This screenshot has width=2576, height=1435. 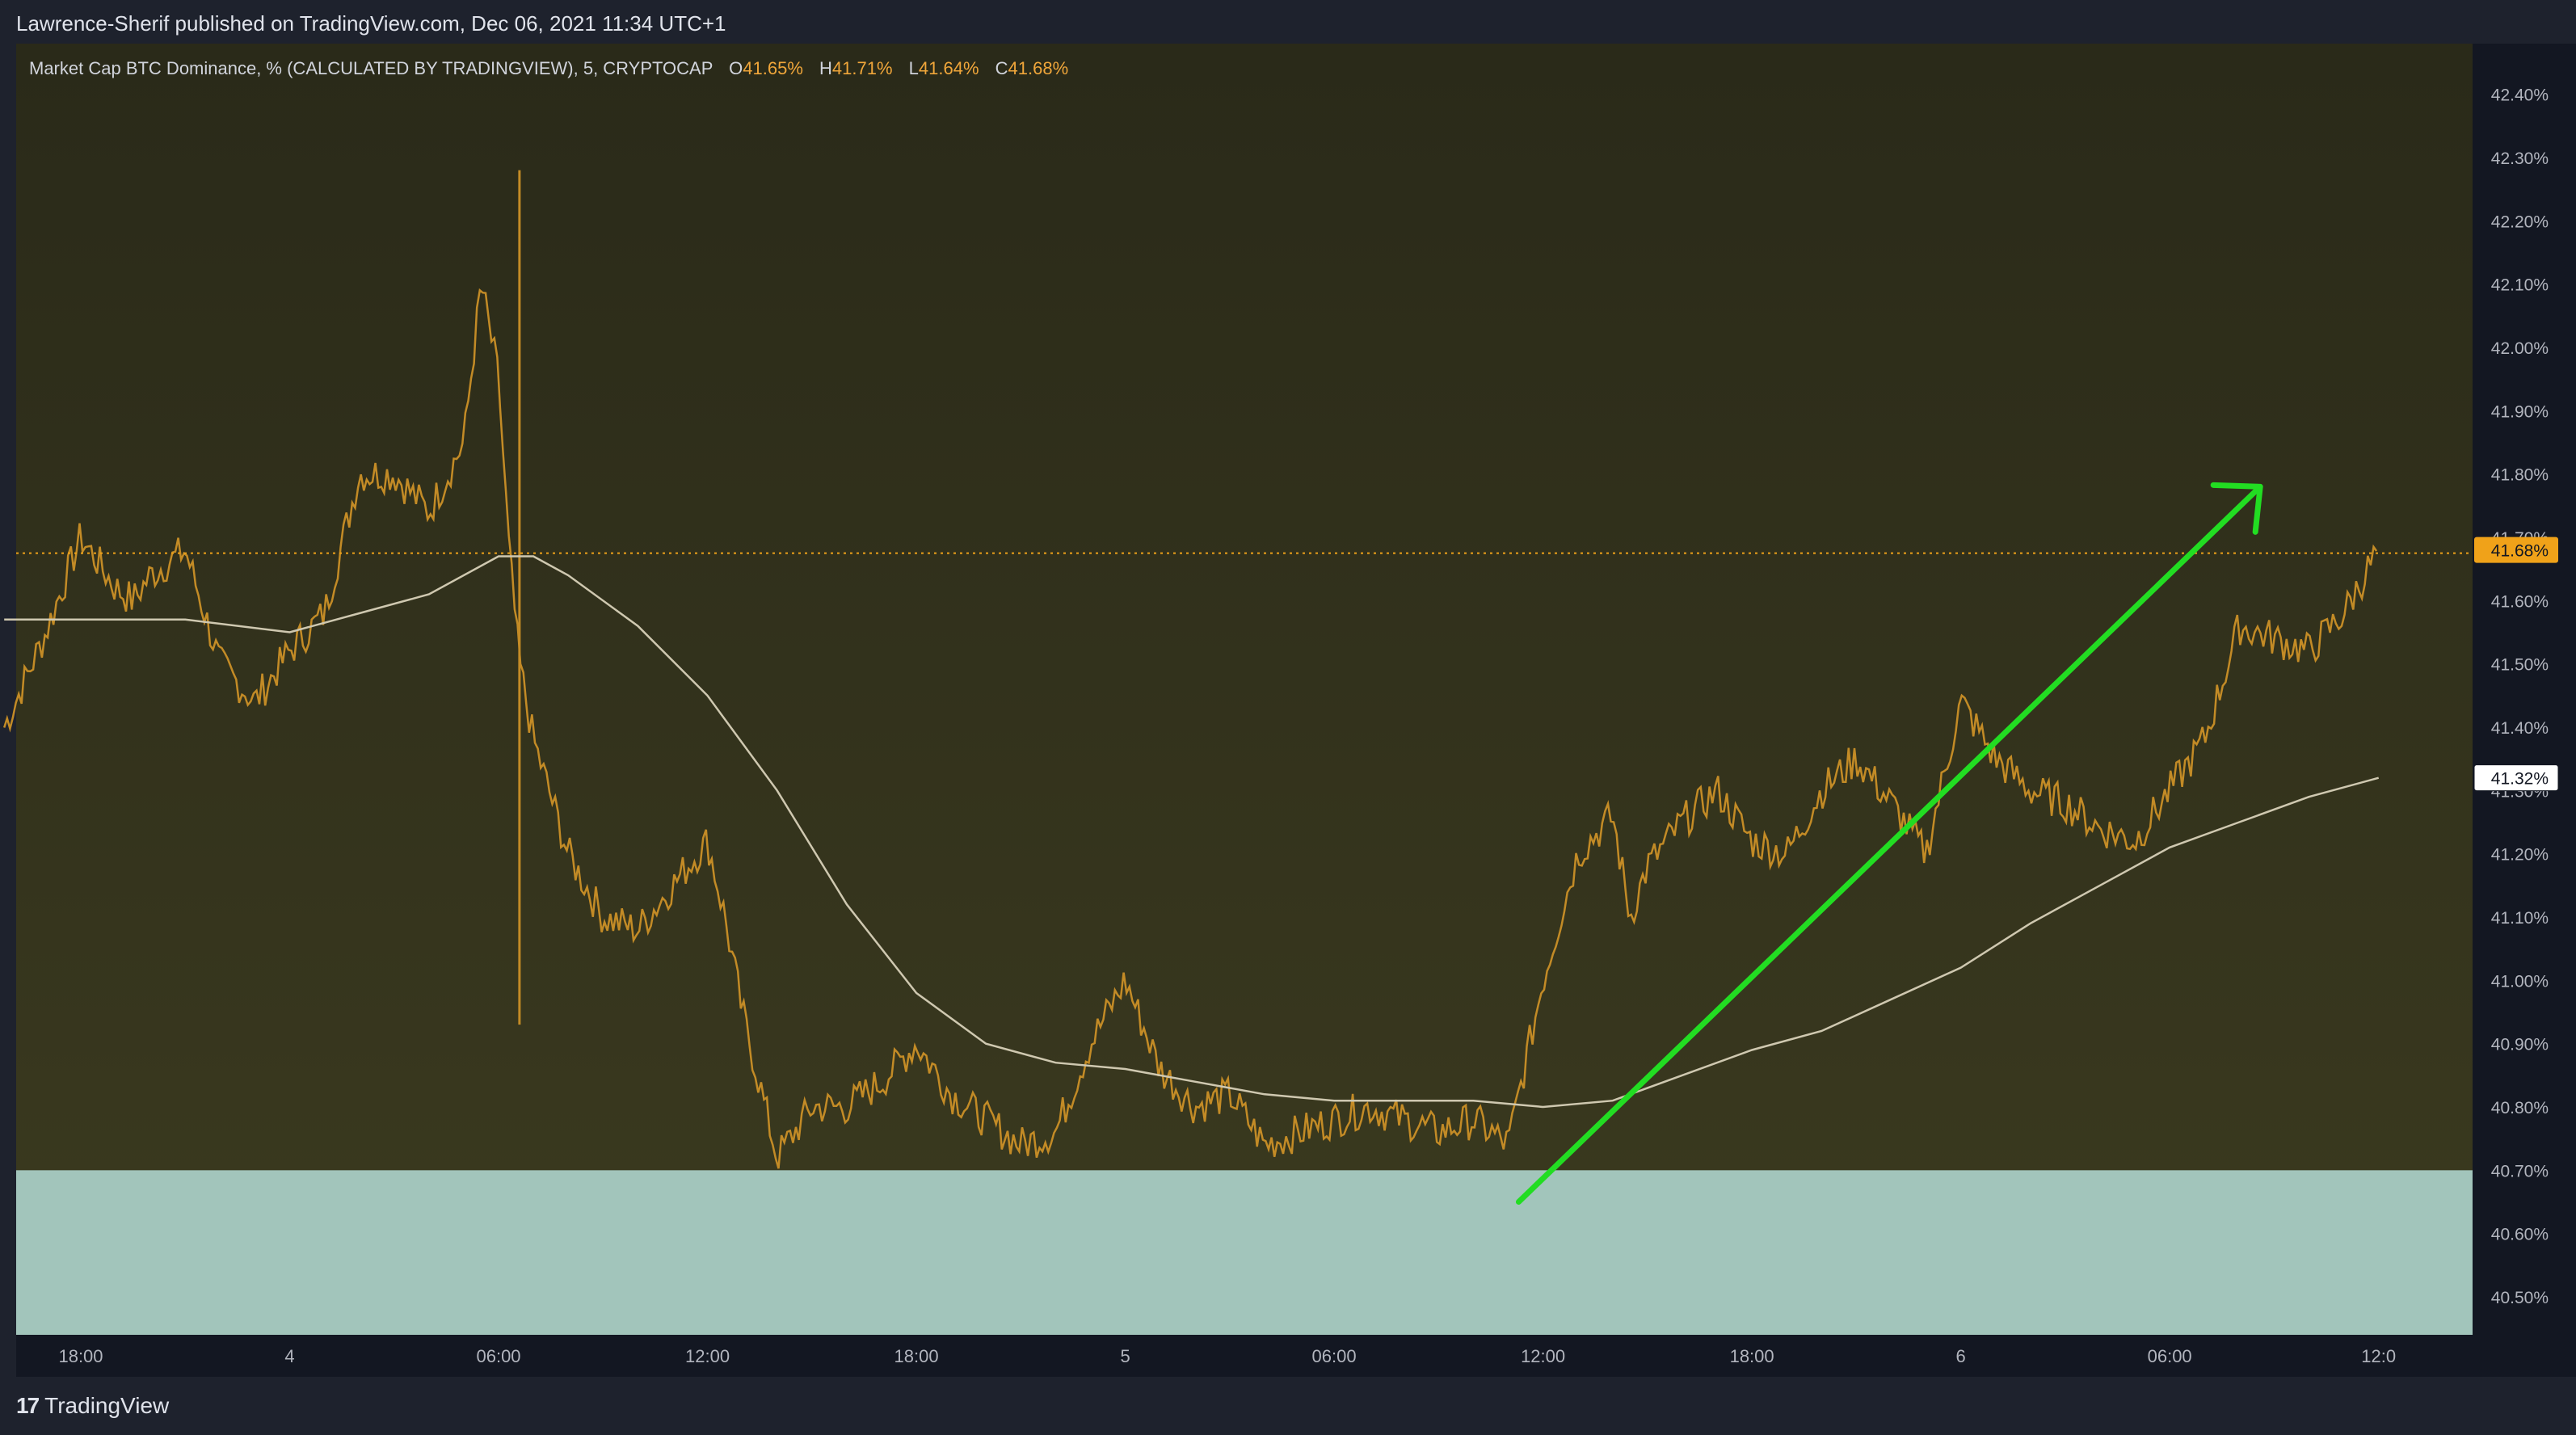 What do you see at coordinates (2520, 475) in the screenshot?
I see `y-tick-label: 41.80%` at bounding box center [2520, 475].